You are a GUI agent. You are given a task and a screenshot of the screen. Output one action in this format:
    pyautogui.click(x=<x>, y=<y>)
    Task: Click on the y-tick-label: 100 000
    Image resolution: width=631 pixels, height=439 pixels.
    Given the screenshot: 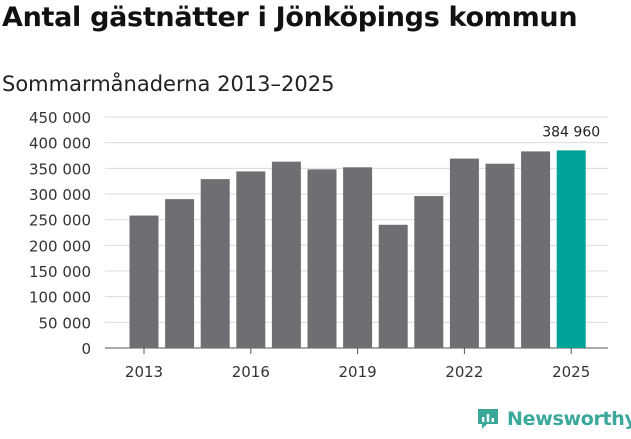 What is the action you would take?
    pyautogui.click(x=60, y=298)
    